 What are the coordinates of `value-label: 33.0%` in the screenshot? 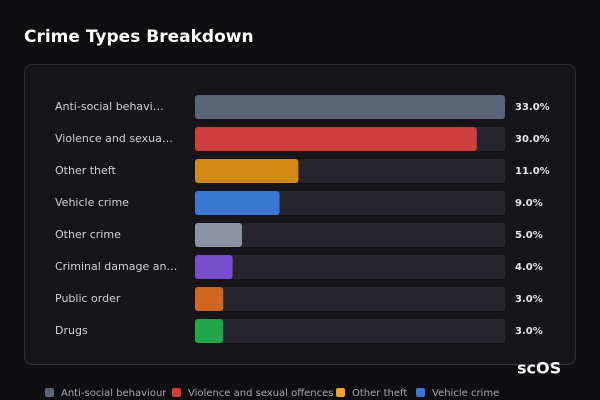 It's located at (532, 107).